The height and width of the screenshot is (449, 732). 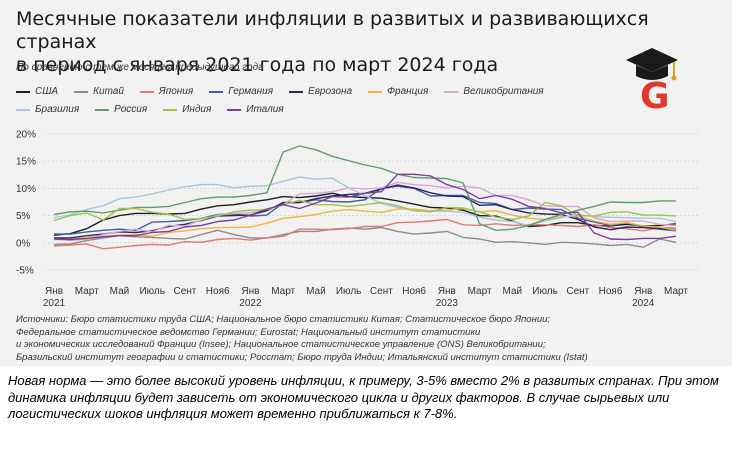 What do you see at coordinates (26, 162) in the screenshot?
I see `y-tick-label: 15%` at bounding box center [26, 162].